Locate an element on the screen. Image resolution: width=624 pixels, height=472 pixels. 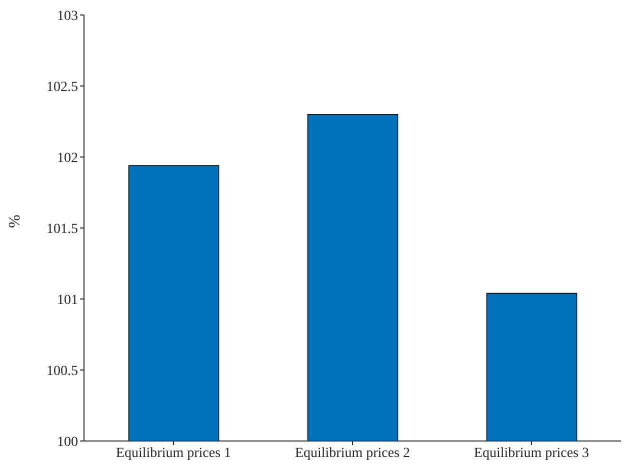
x-tick-label: Equilibrium prices 2 is located at coordinates (352, 453).